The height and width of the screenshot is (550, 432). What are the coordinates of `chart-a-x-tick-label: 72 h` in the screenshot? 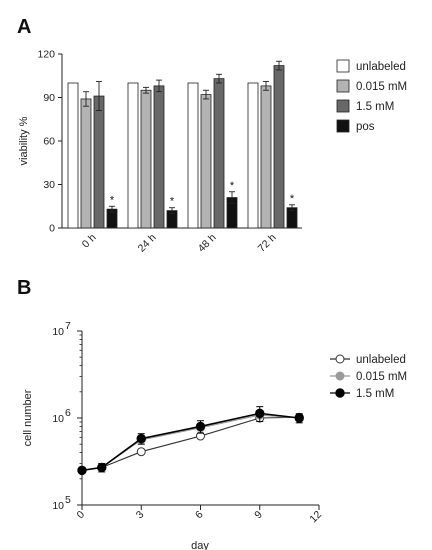 It's located at (267, 243).